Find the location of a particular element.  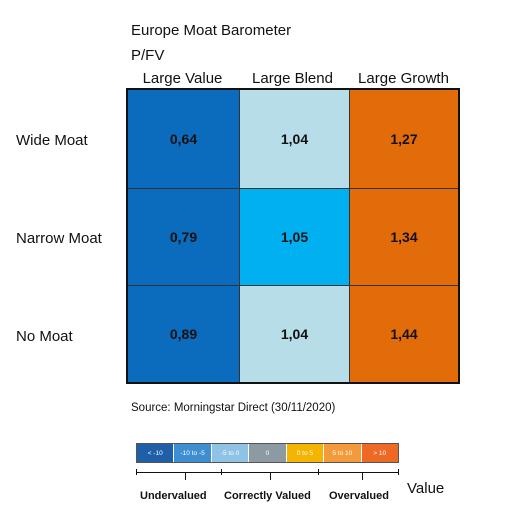

legend-axis-label: Value is located at coordinates (426, 488).